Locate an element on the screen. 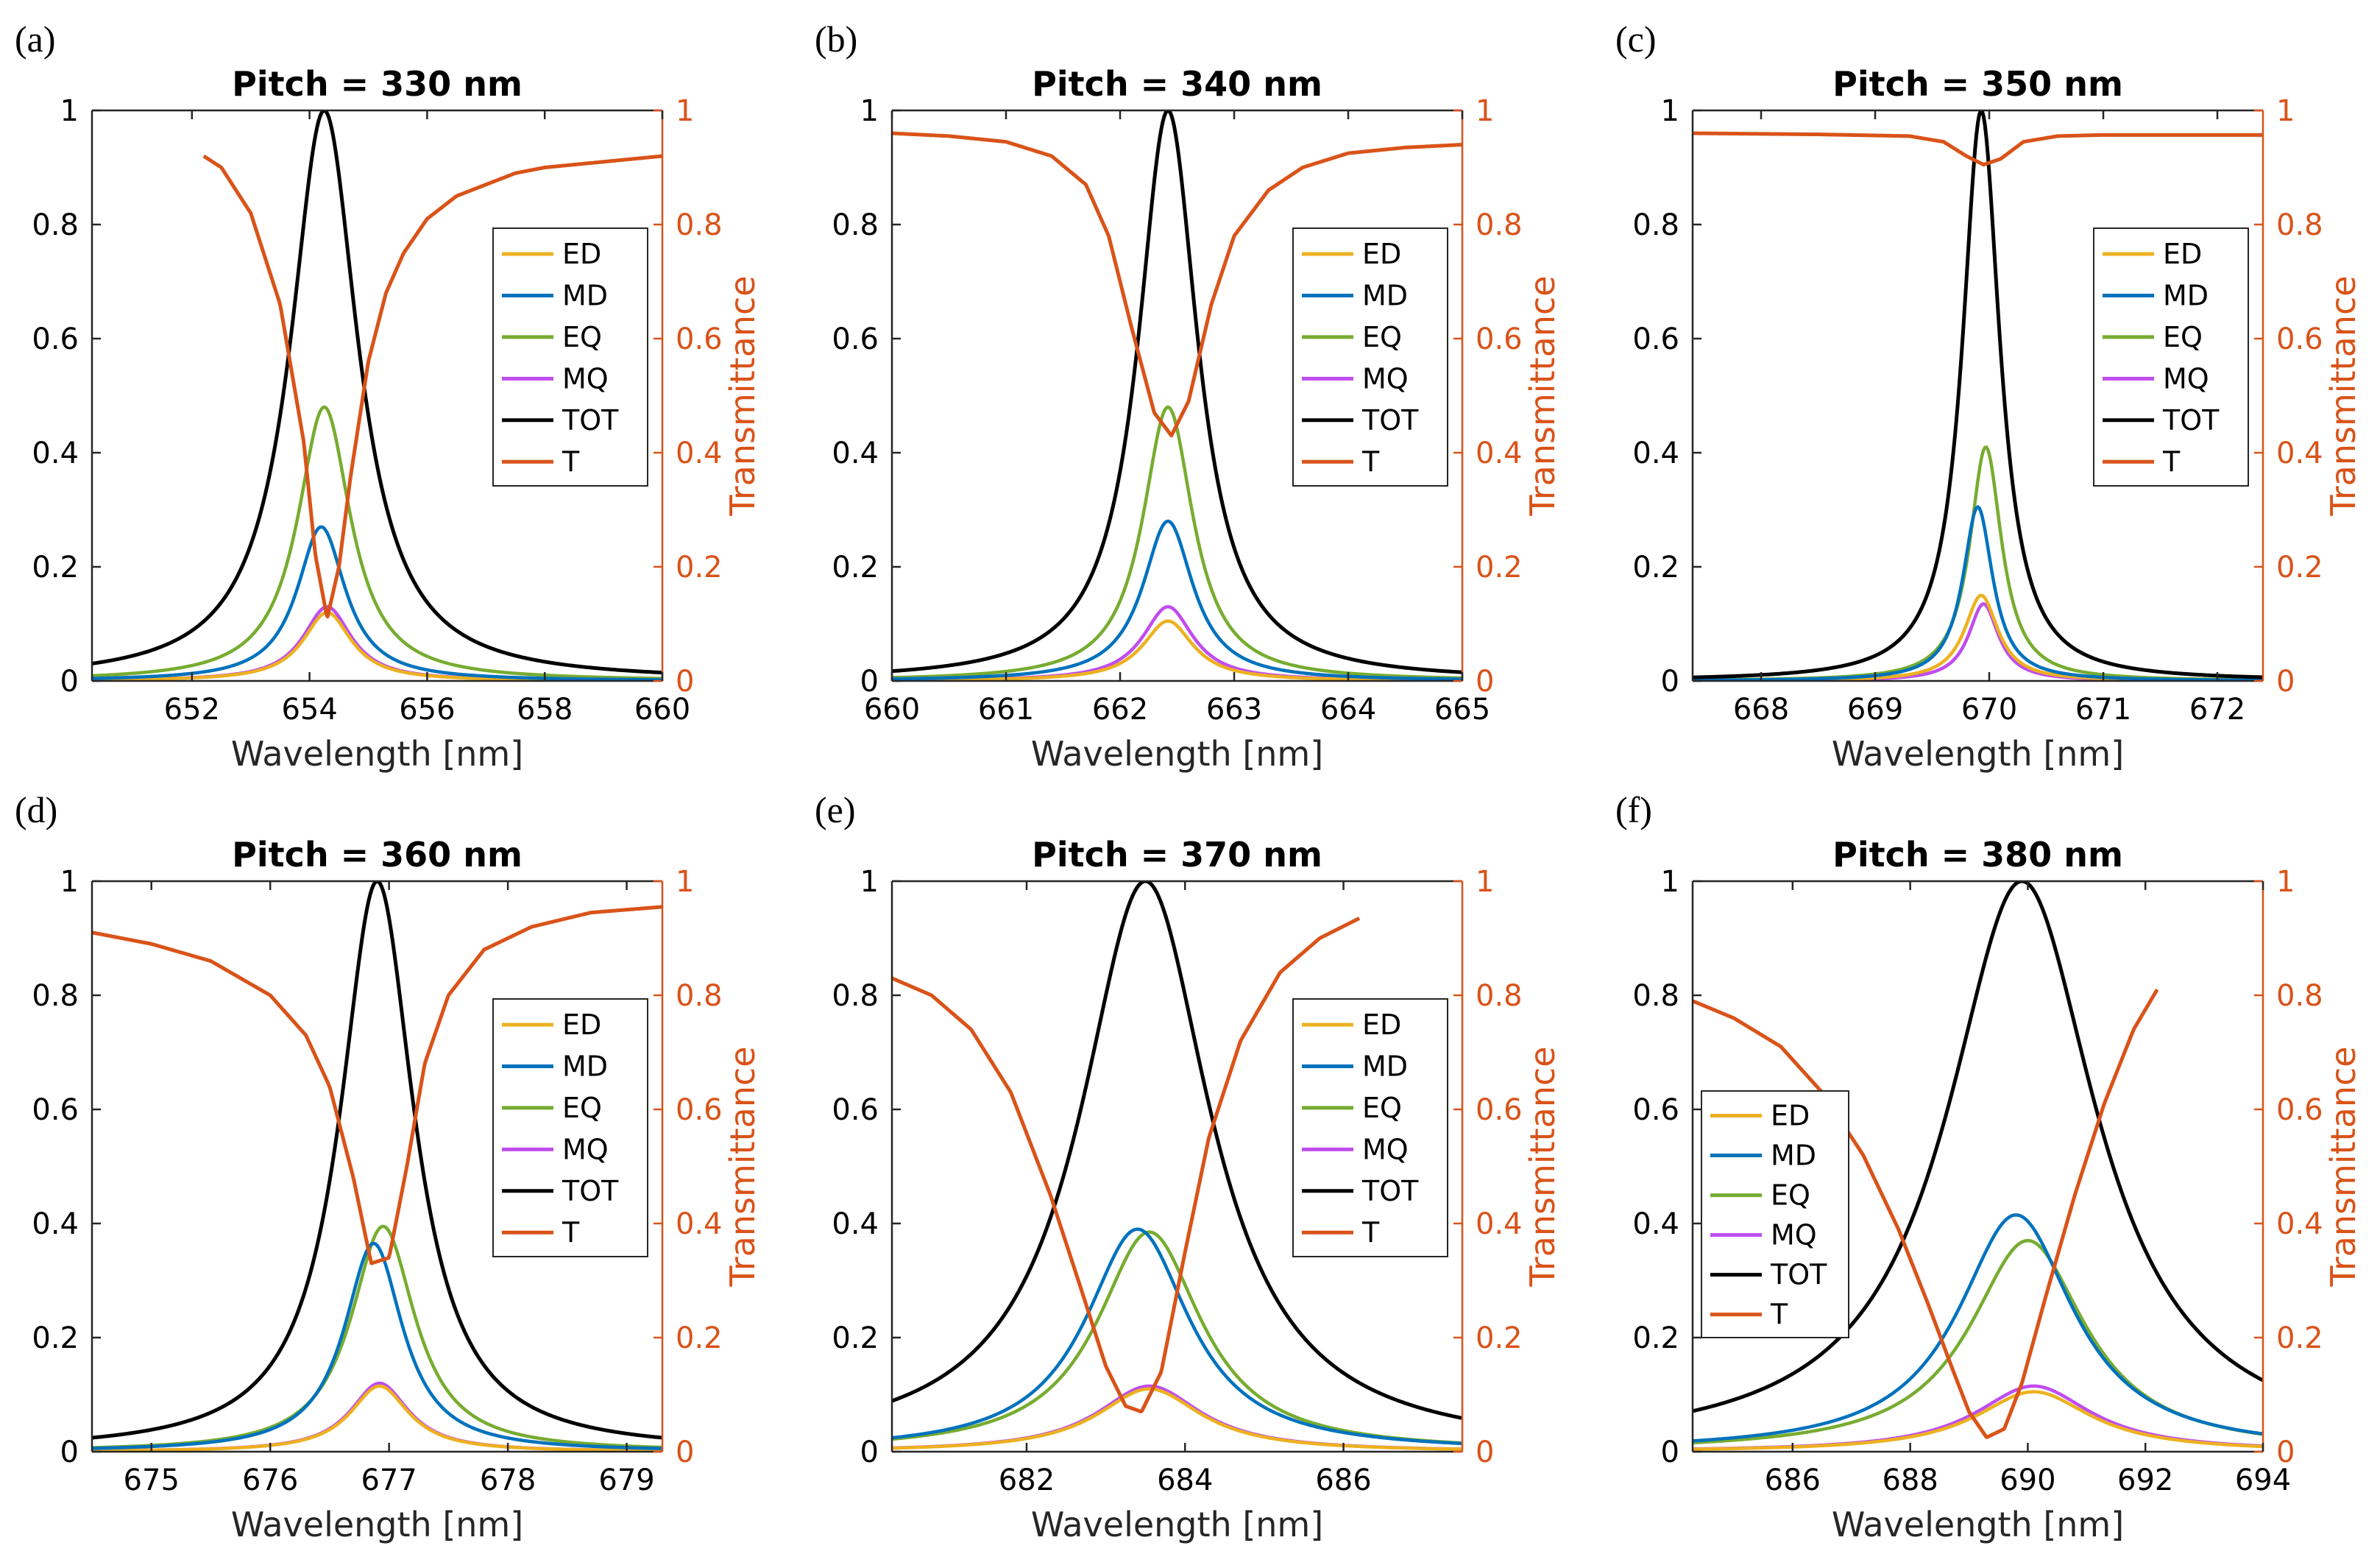 The height and width of the screenshot is (1568, 2380). x-tick-label: 658 is located at coordinates (545, 710).